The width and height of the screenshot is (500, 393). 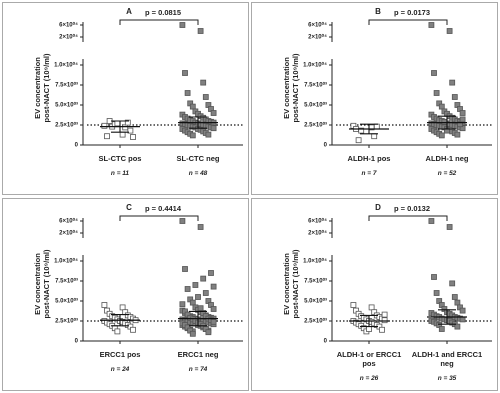 What do you see at coordinates (369, 359) in the screenshot?
I see `x-tick-label: ALDH-1 or ERCC1 pos` at bounding box center [369, 359].